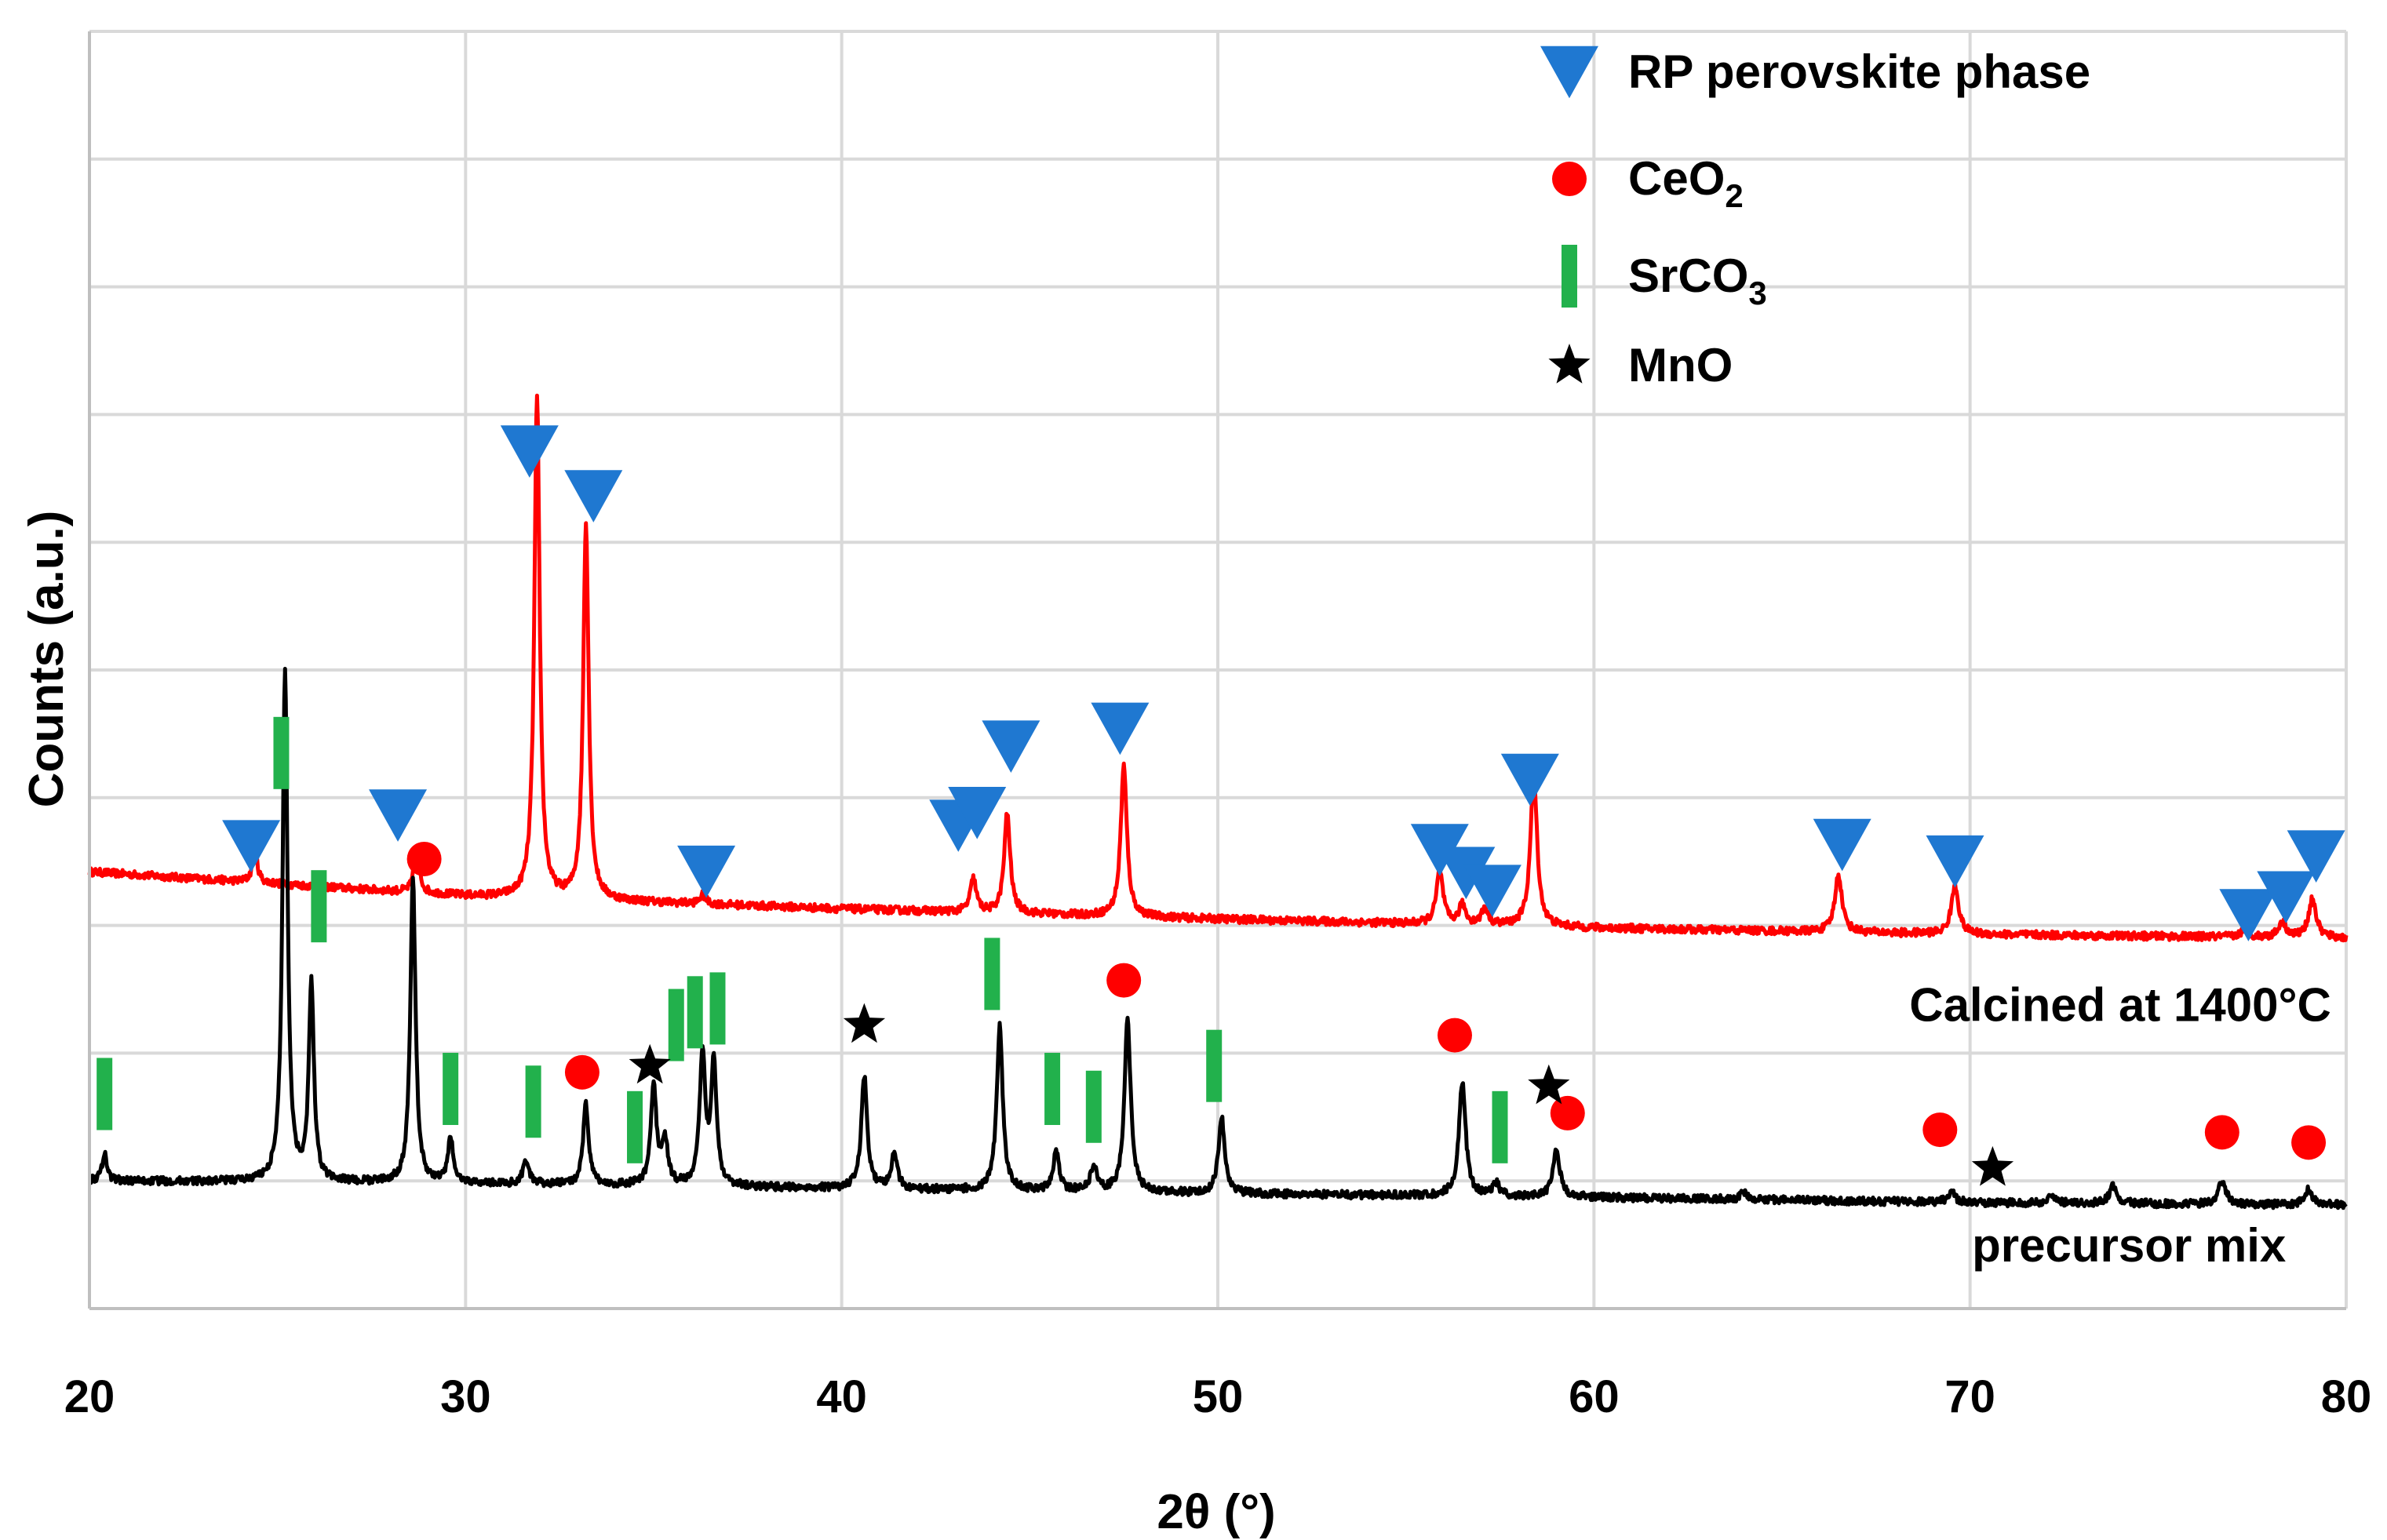 The image size is (2387, 1540). What do you see at coordinates (1970, 1396) in the screenshot?
I see `x-tick-label: 70` at bounding box center [1970, 1396].